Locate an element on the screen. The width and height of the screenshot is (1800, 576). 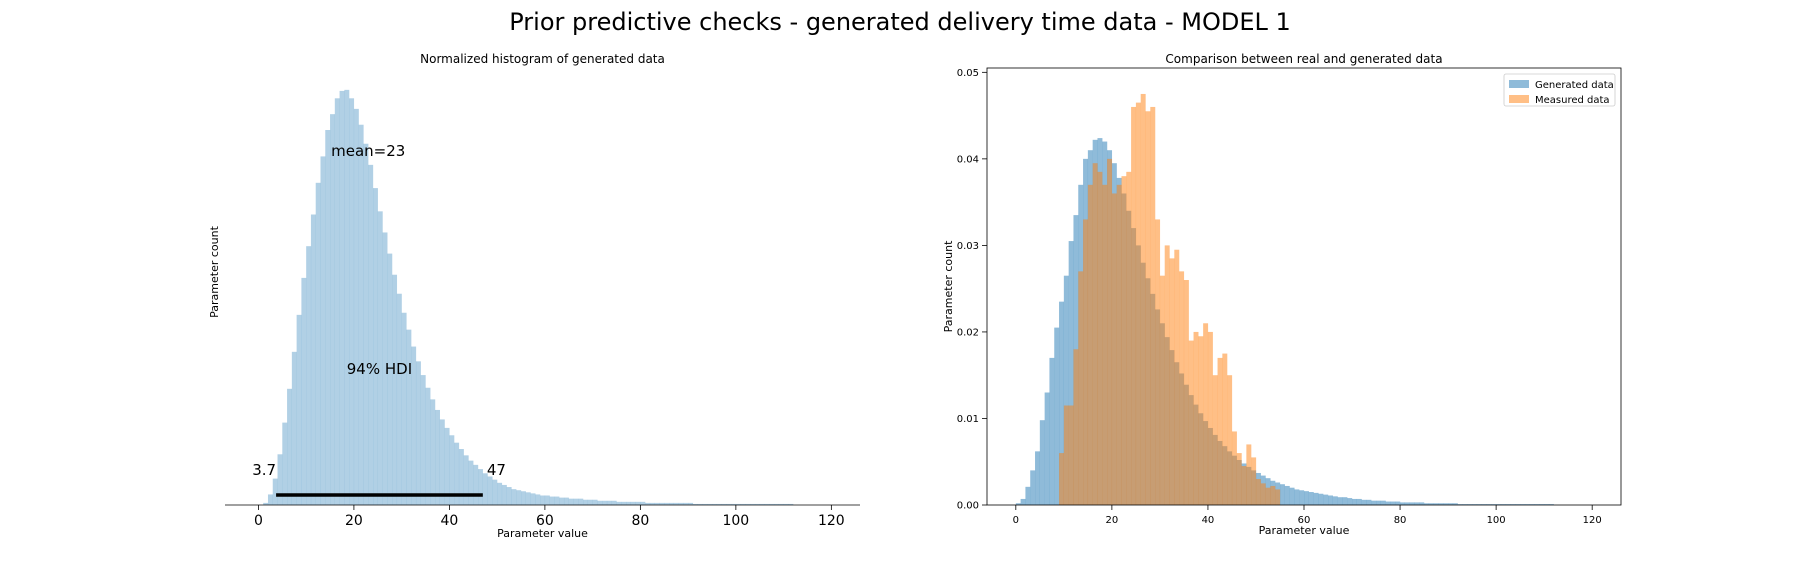
legend-box is located at coordinates (1559, 90).